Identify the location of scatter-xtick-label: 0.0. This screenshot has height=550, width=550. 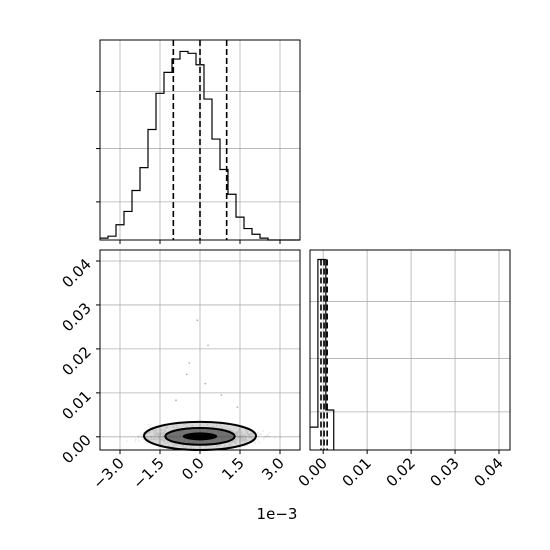
(193, 469).